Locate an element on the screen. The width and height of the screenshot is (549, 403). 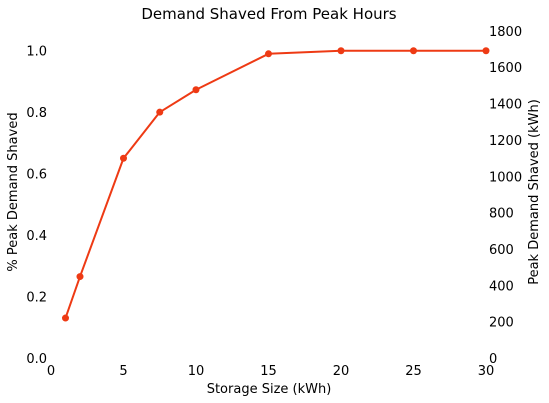
y2-axis-label: Peak Demand Shaved (kWh) is located at coordinates (534, 192).